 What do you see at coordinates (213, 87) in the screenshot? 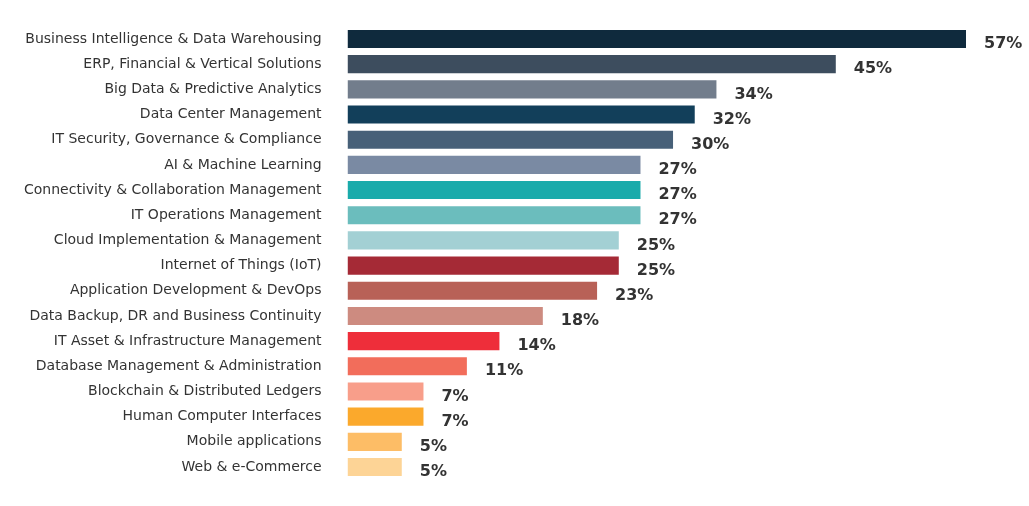
I see `y-tick-label: Big Data & Predictive Analytics` at bounding box center [213, 87].